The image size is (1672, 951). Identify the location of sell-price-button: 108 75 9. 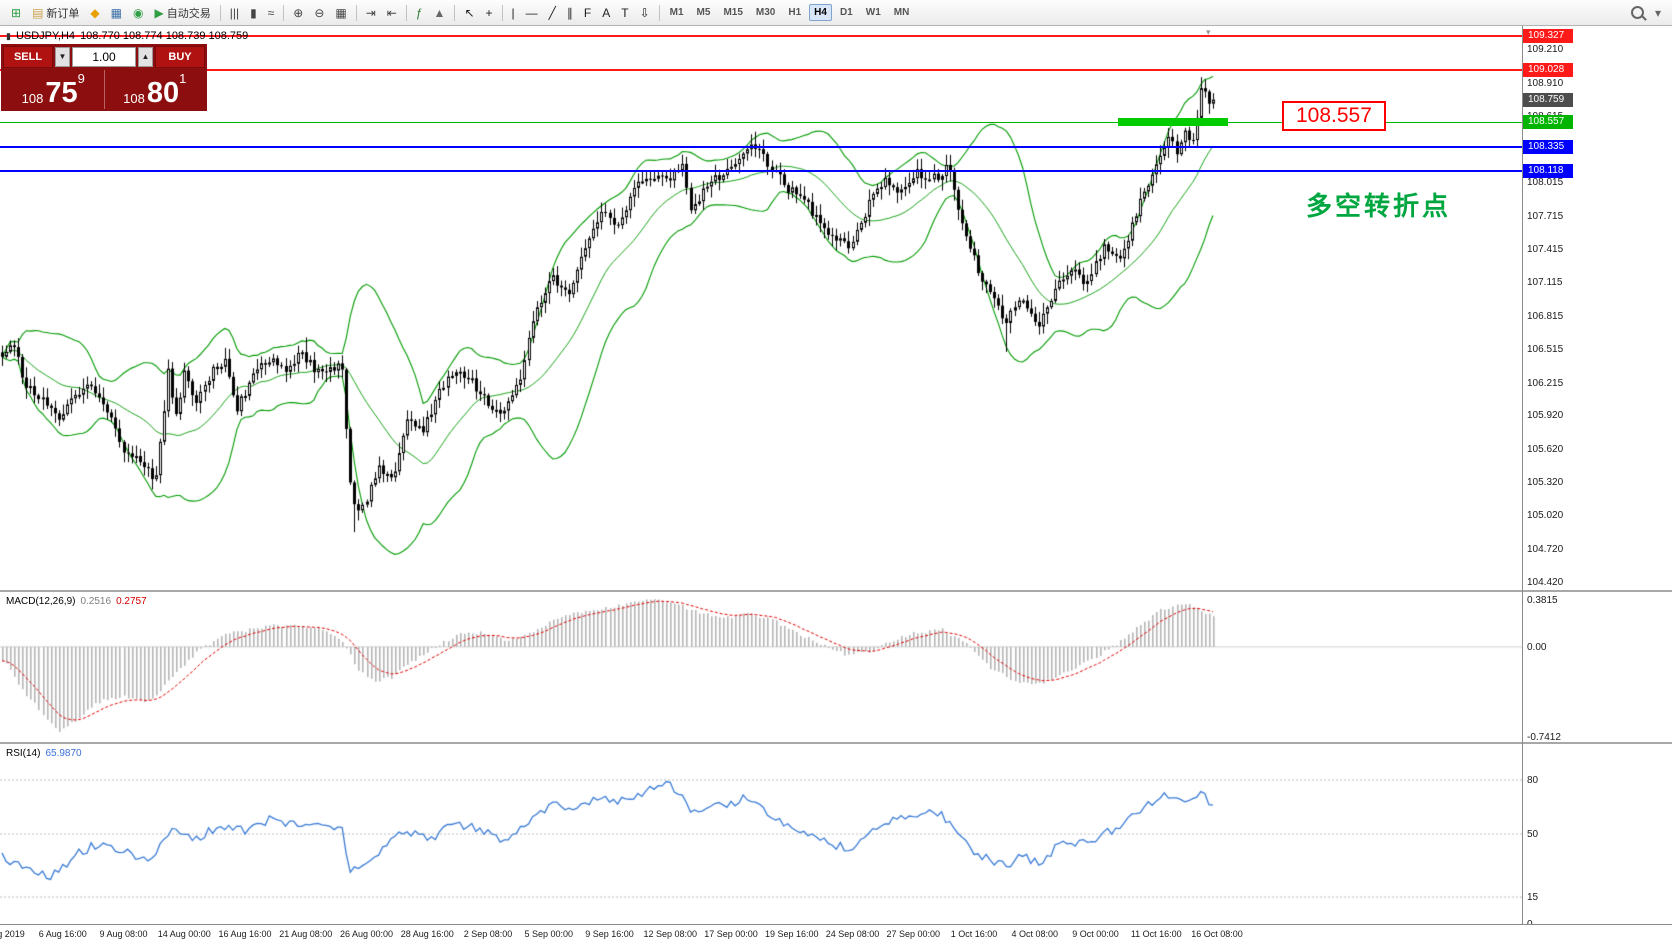
(54, 89).